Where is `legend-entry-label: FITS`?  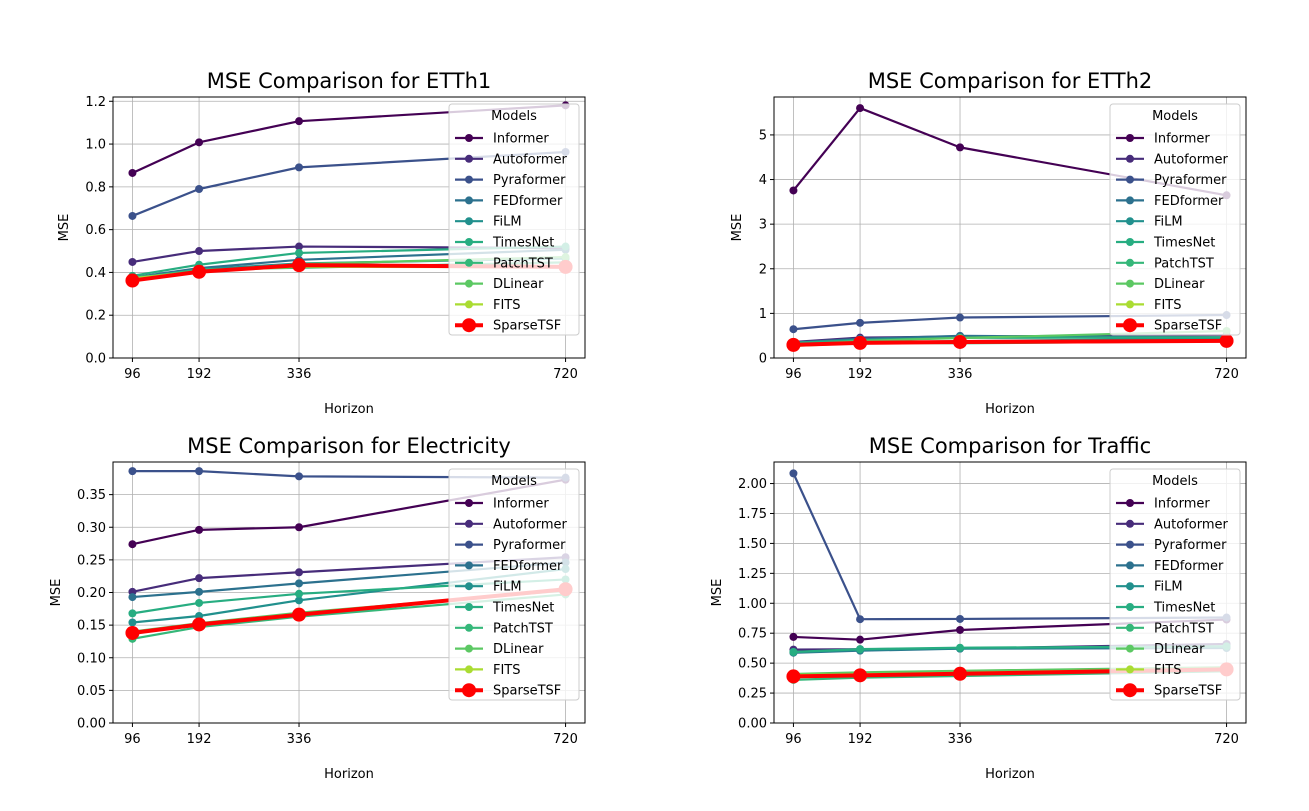
legend-entry-label: FITS is located at coordinates (1168, 670).